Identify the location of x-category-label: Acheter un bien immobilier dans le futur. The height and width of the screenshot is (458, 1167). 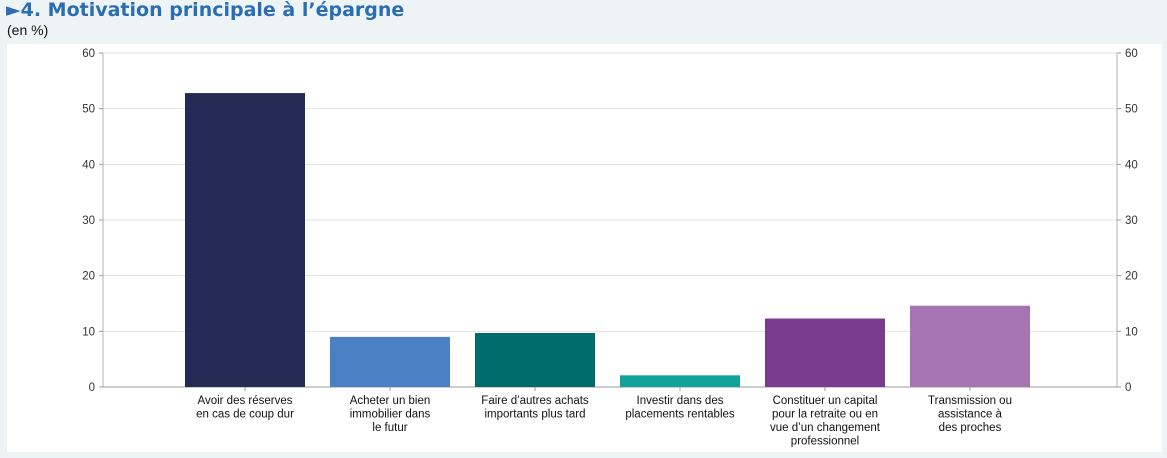
(390, 414).